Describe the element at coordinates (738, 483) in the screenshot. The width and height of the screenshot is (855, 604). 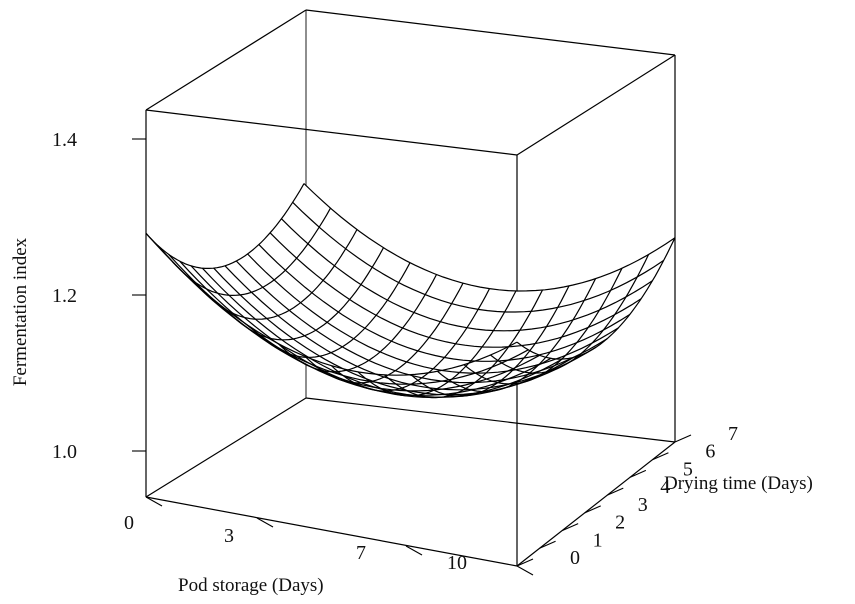
I see `y-axis-title: Drying time (Days)` at that location.